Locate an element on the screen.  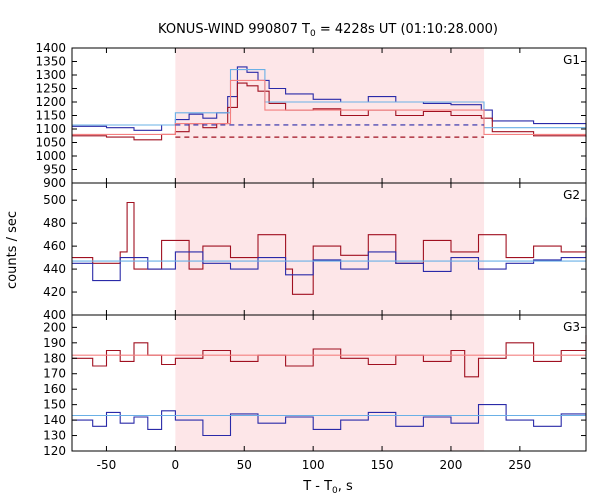
y-tick-label: 160 is located at coordinates (54, 389).